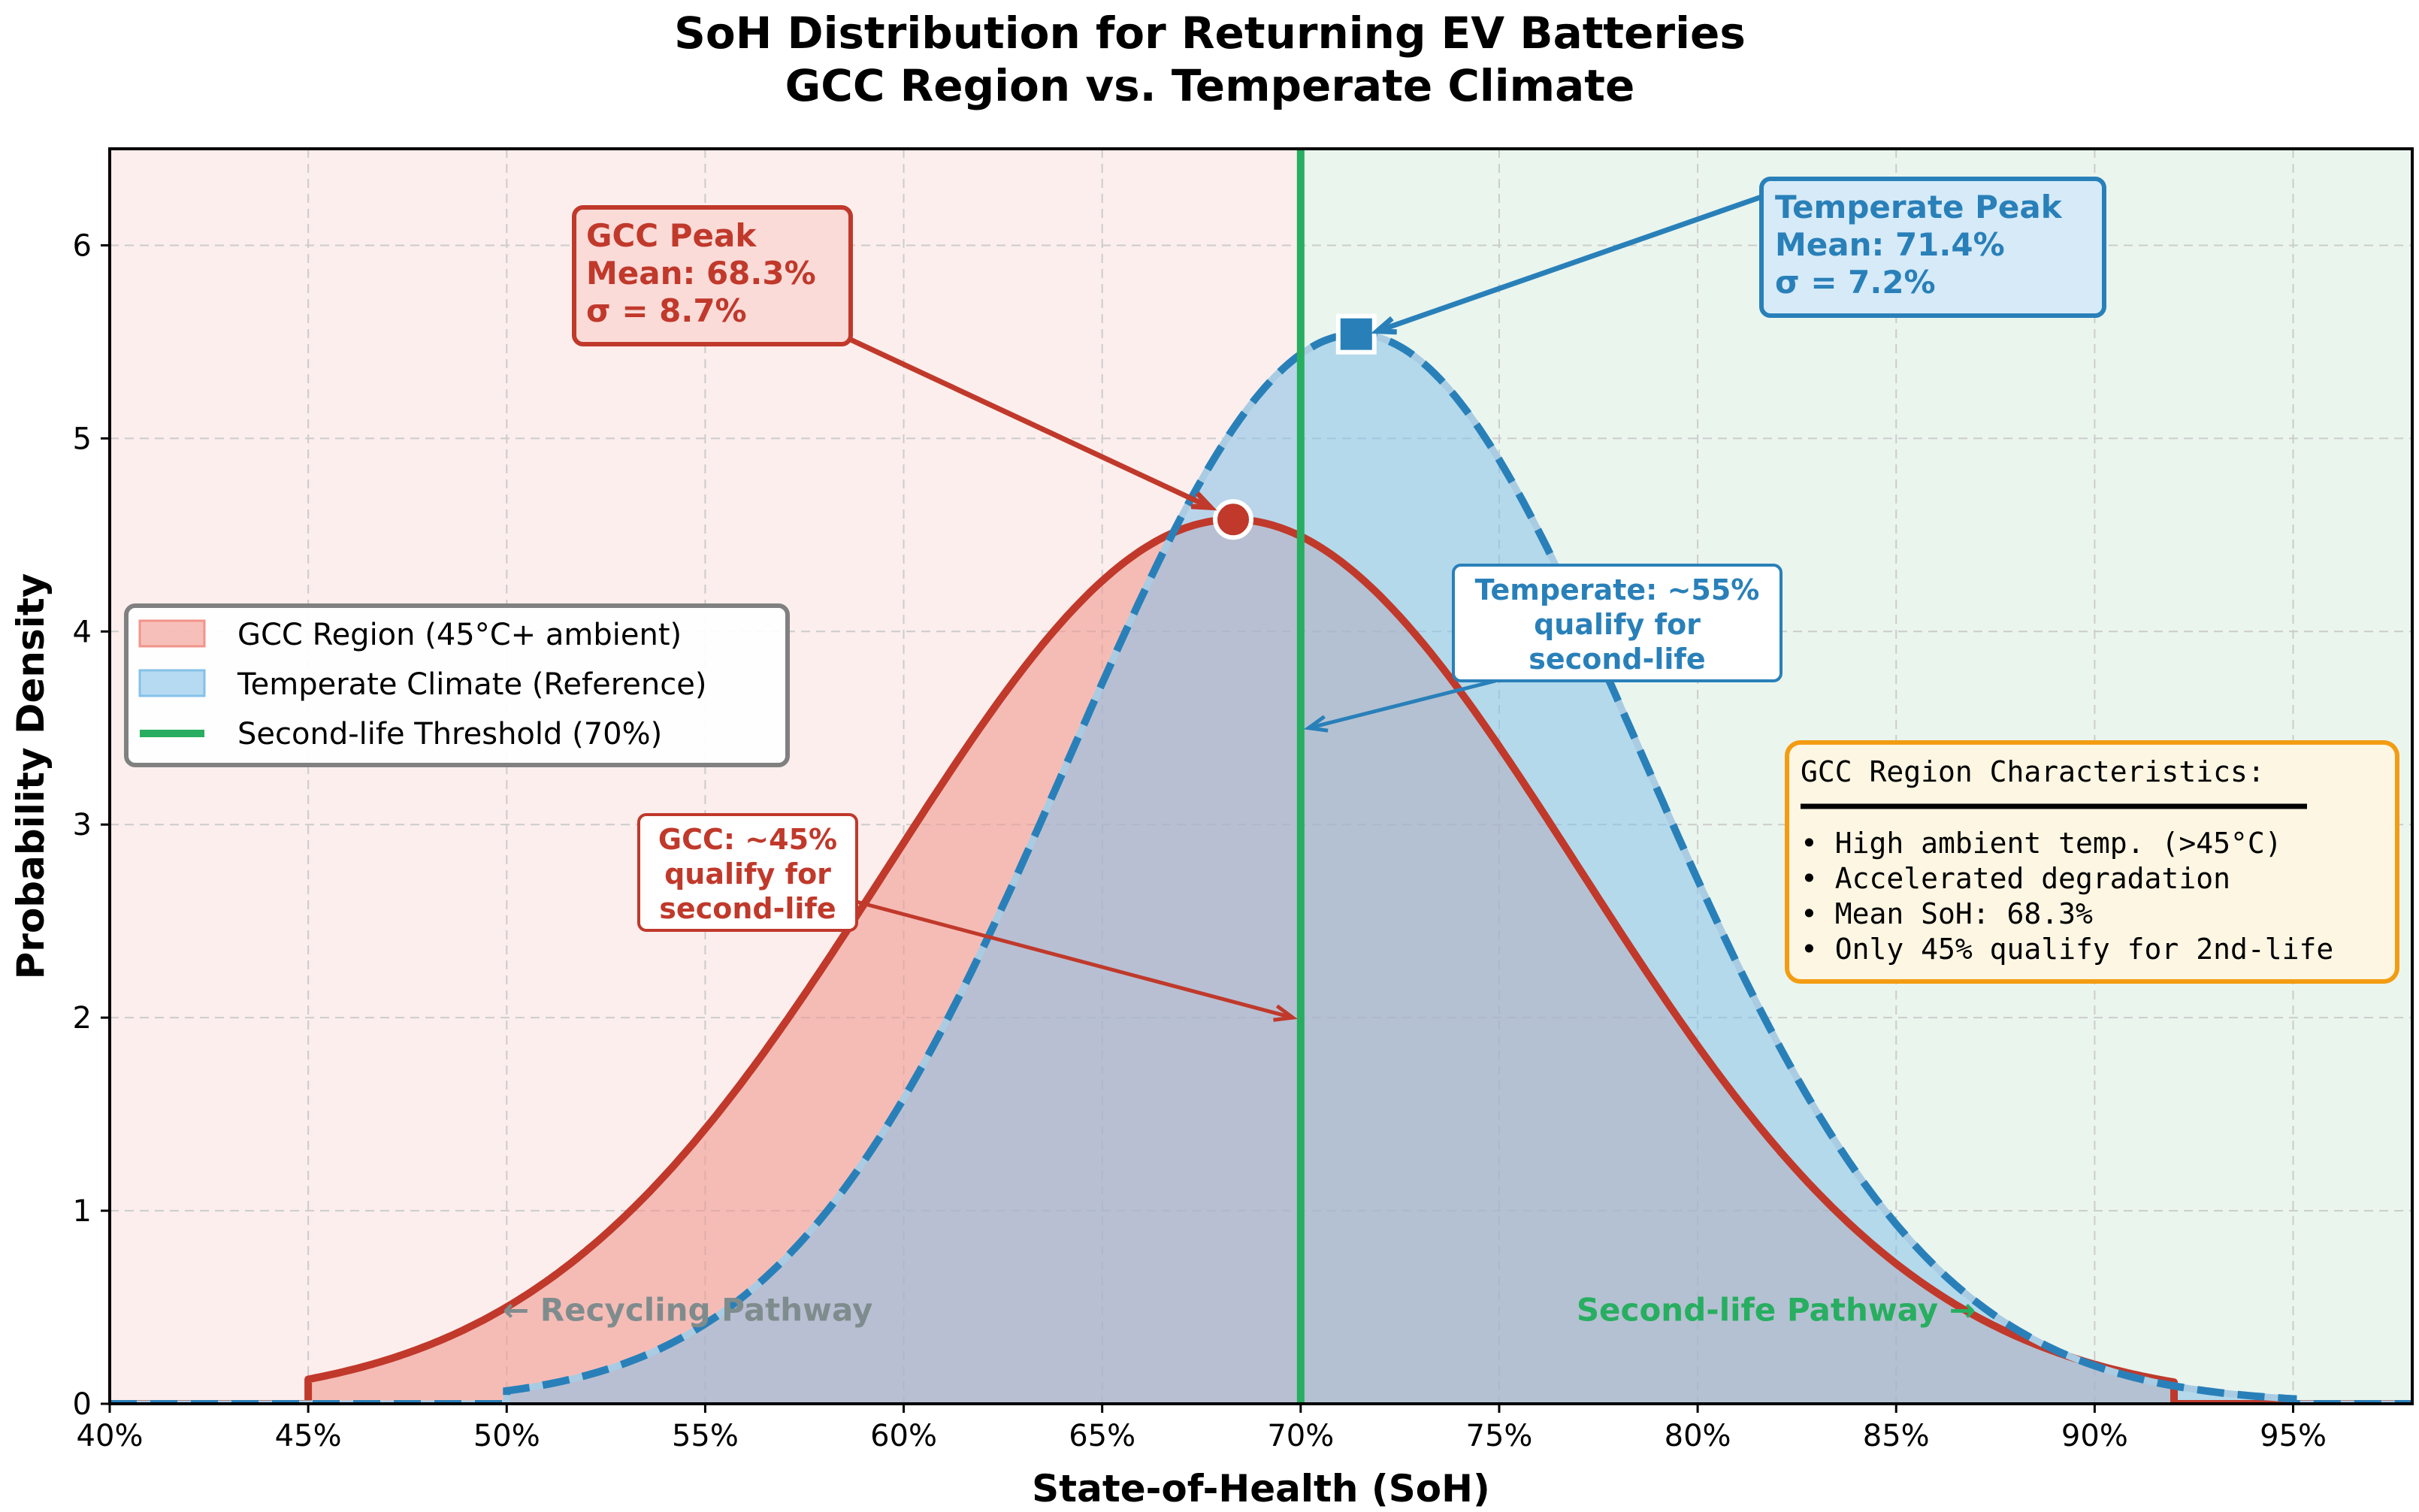  I want to click on temperate-peak-line-3: σ = 7.2%, so click(1855, 282).